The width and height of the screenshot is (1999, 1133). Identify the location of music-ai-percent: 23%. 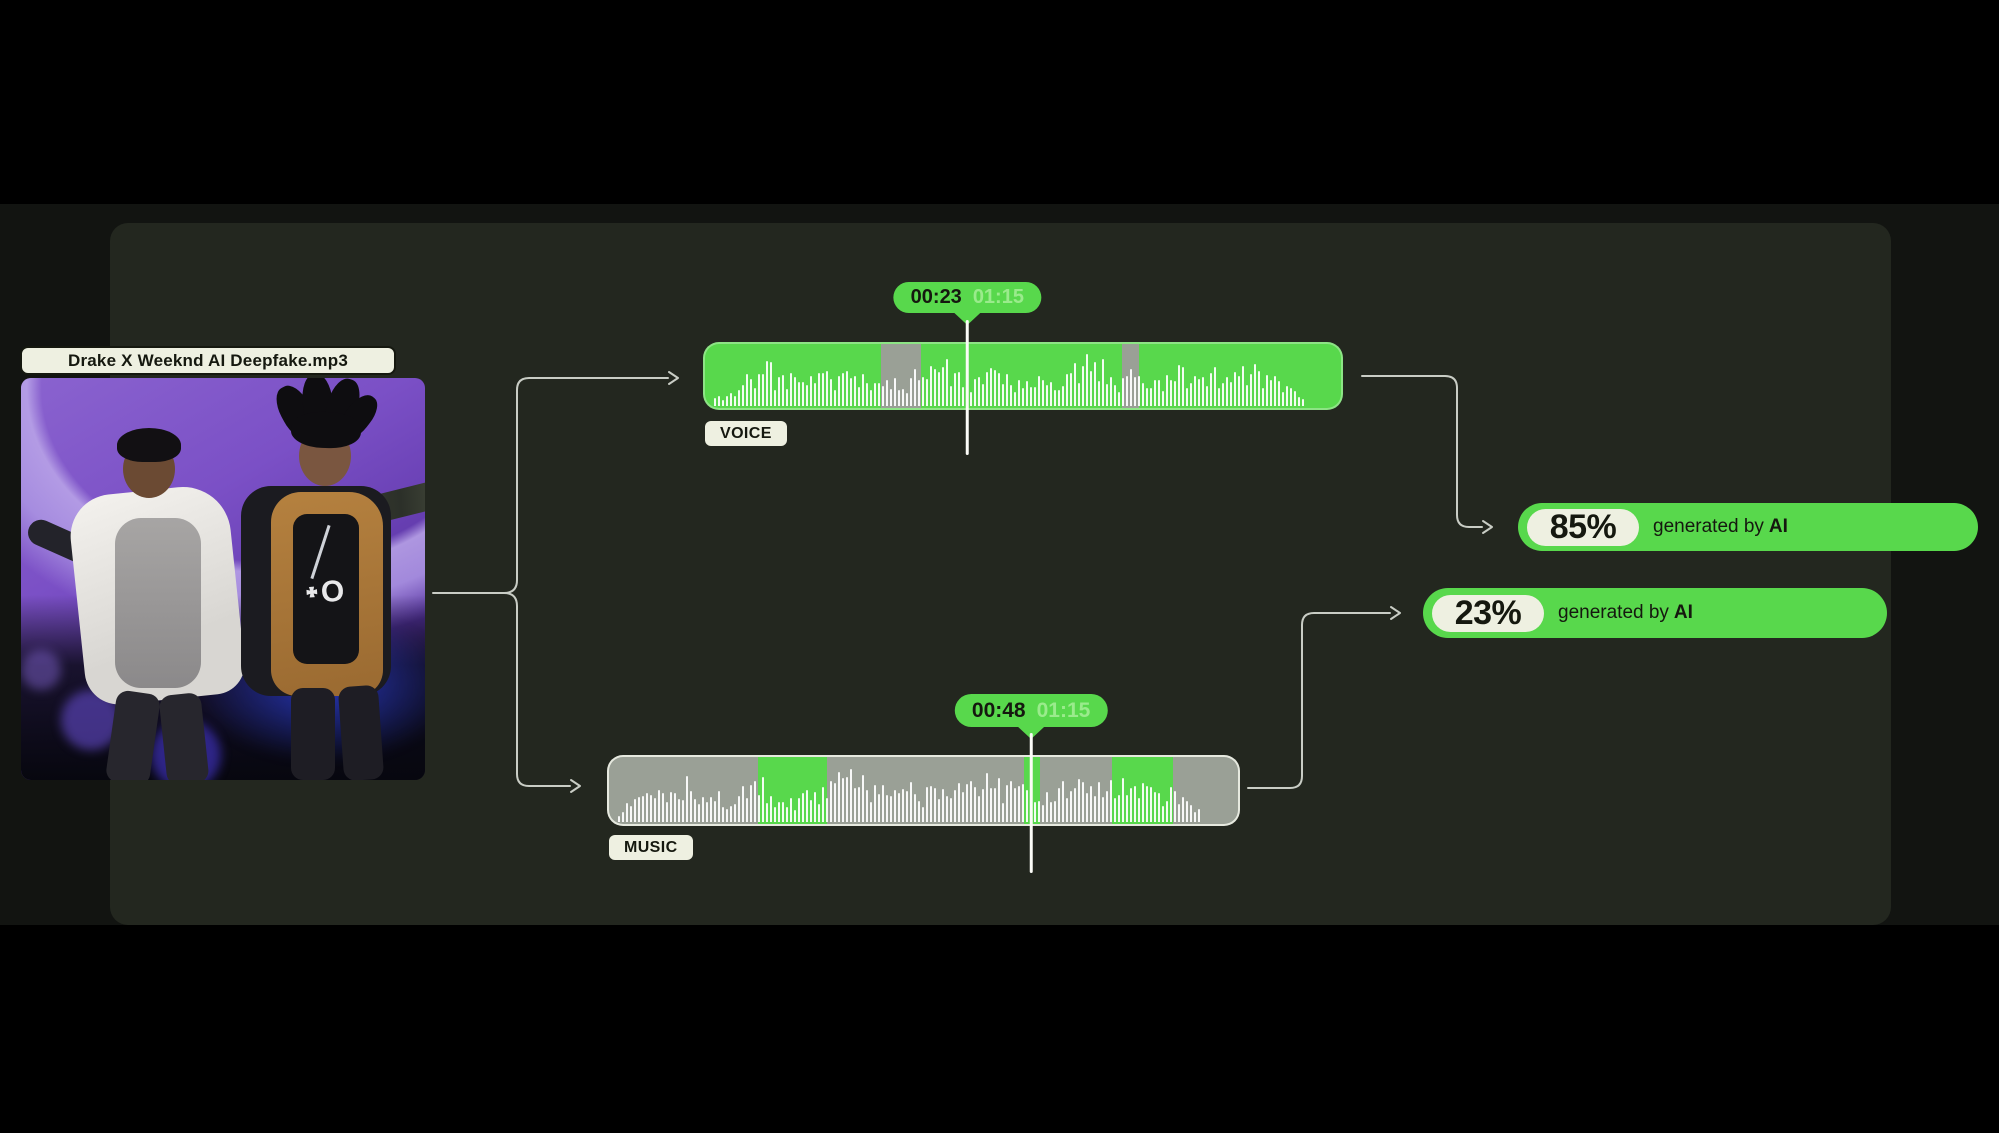
(1488, 613).